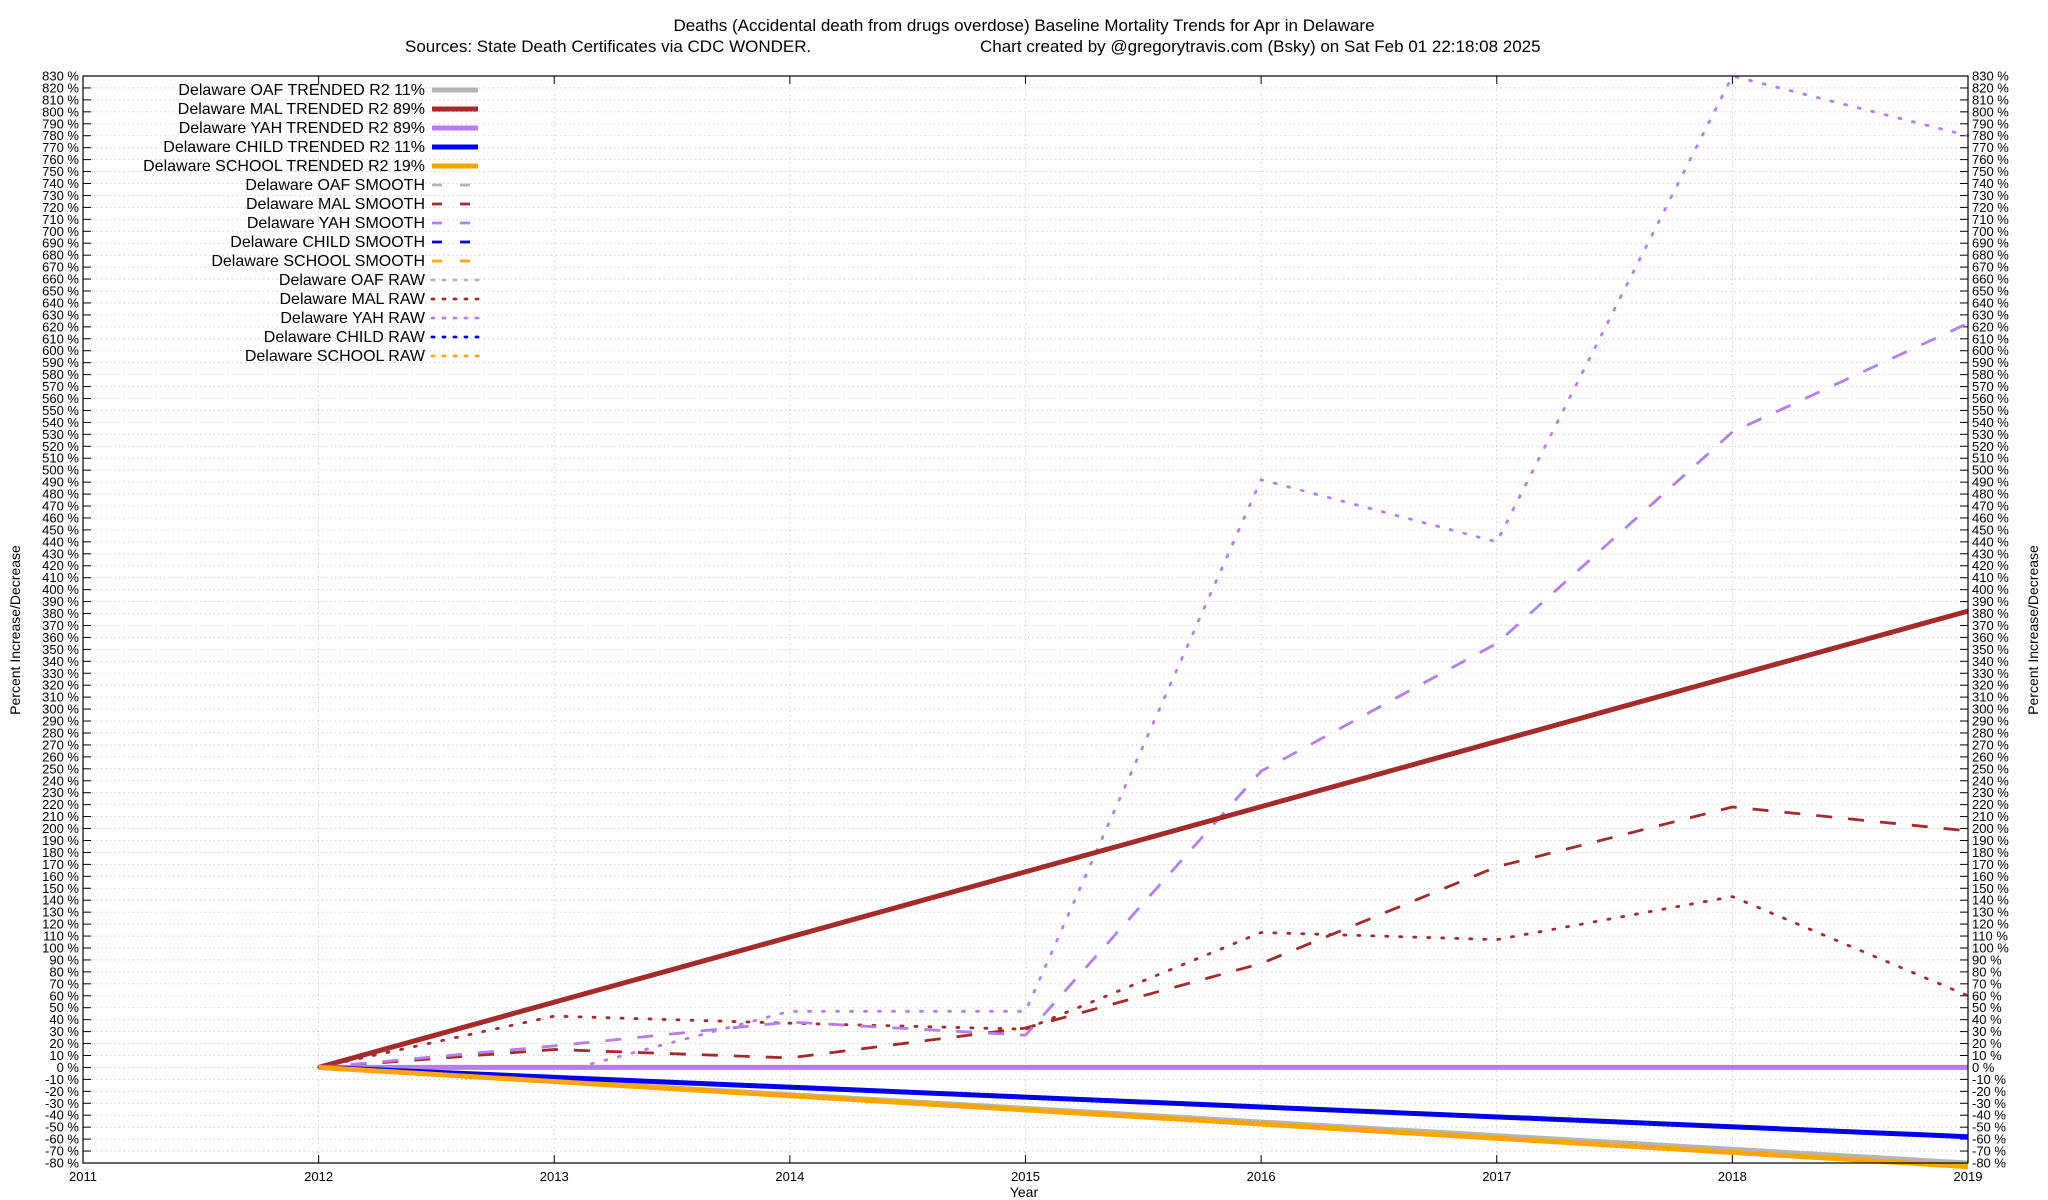  I want to click on legend-label-0: Delaware OAF TRENDED R2 11%, so click(301, 90).